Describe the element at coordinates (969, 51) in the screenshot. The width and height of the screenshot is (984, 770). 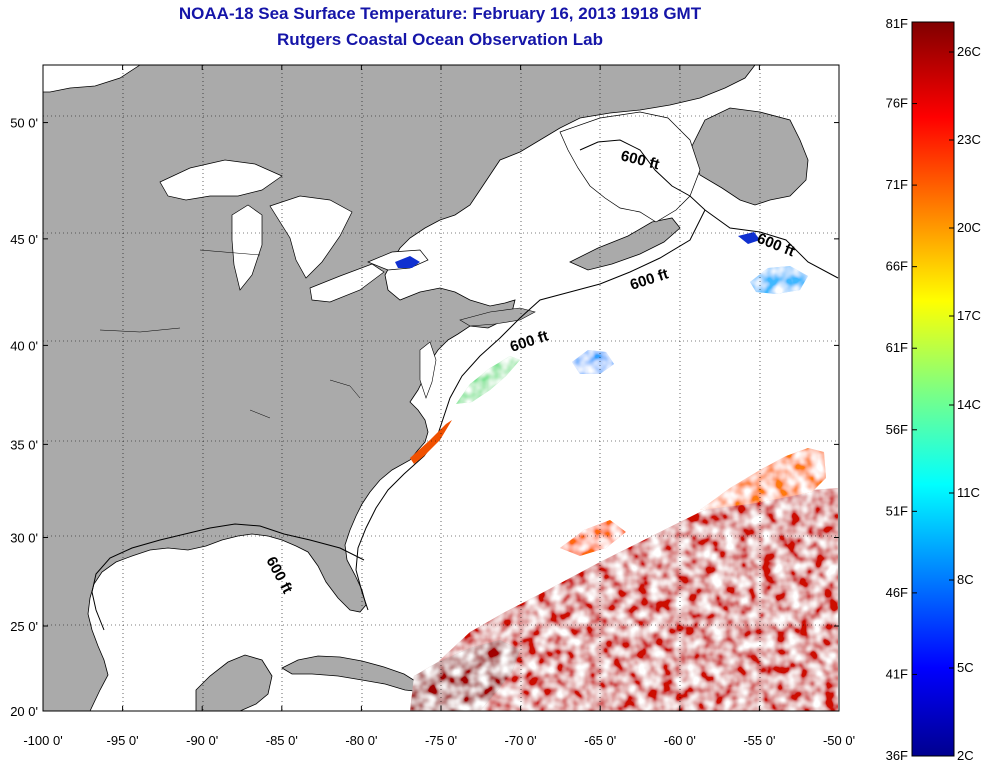
I see `colorbar-c-label: 26C` at that location.